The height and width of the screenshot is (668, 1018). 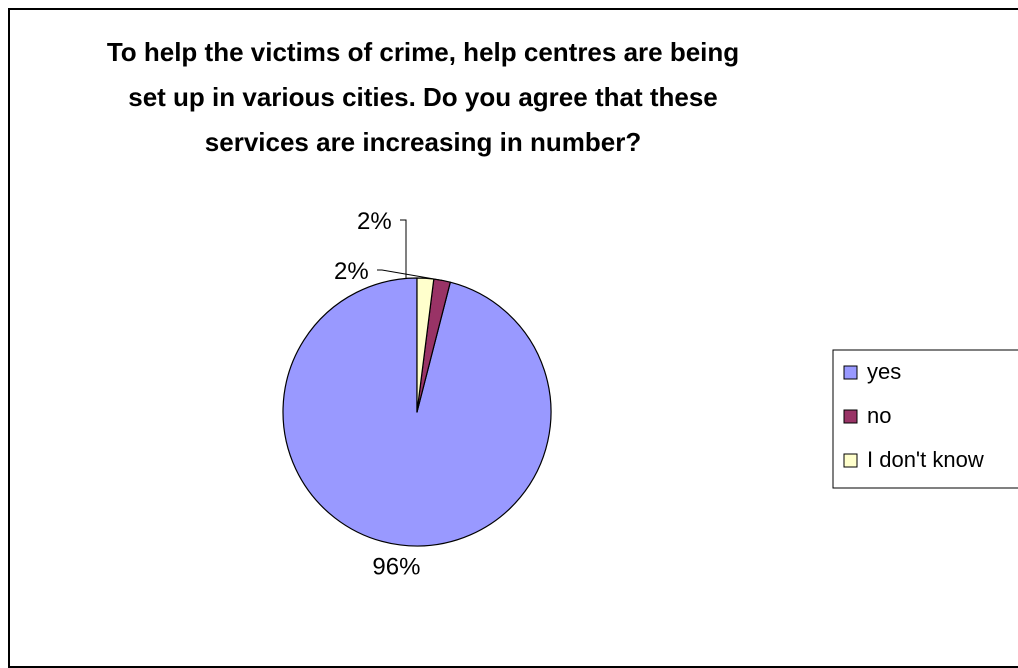 What do you see at coordinates (410, 250) in the screenshot?
I see `leader-lines` at bounding box center [410, 250].